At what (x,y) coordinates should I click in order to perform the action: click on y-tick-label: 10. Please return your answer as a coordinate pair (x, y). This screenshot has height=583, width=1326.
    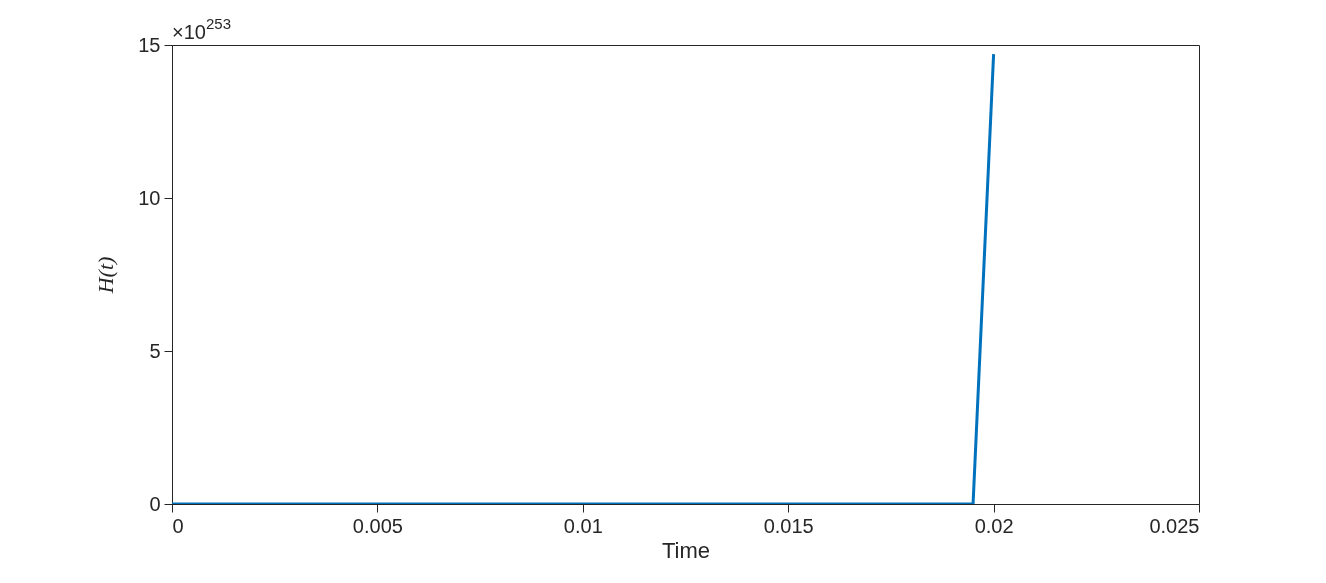
    Looking at the image, I should click on (149, 197).